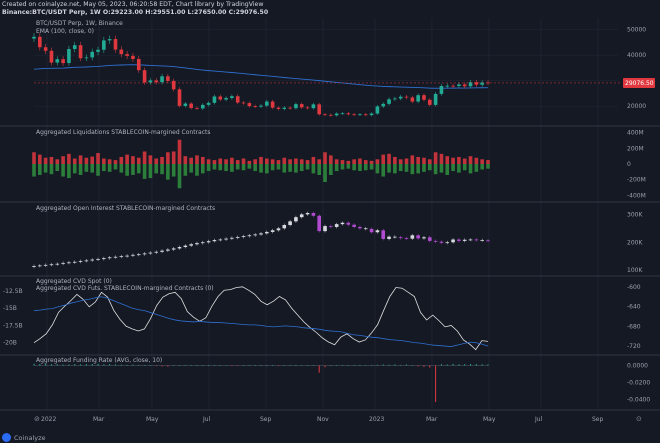 This screenshot has height=443, width=660. I want to click on cvd-right-axis-tick: -680, so click(634, 326).